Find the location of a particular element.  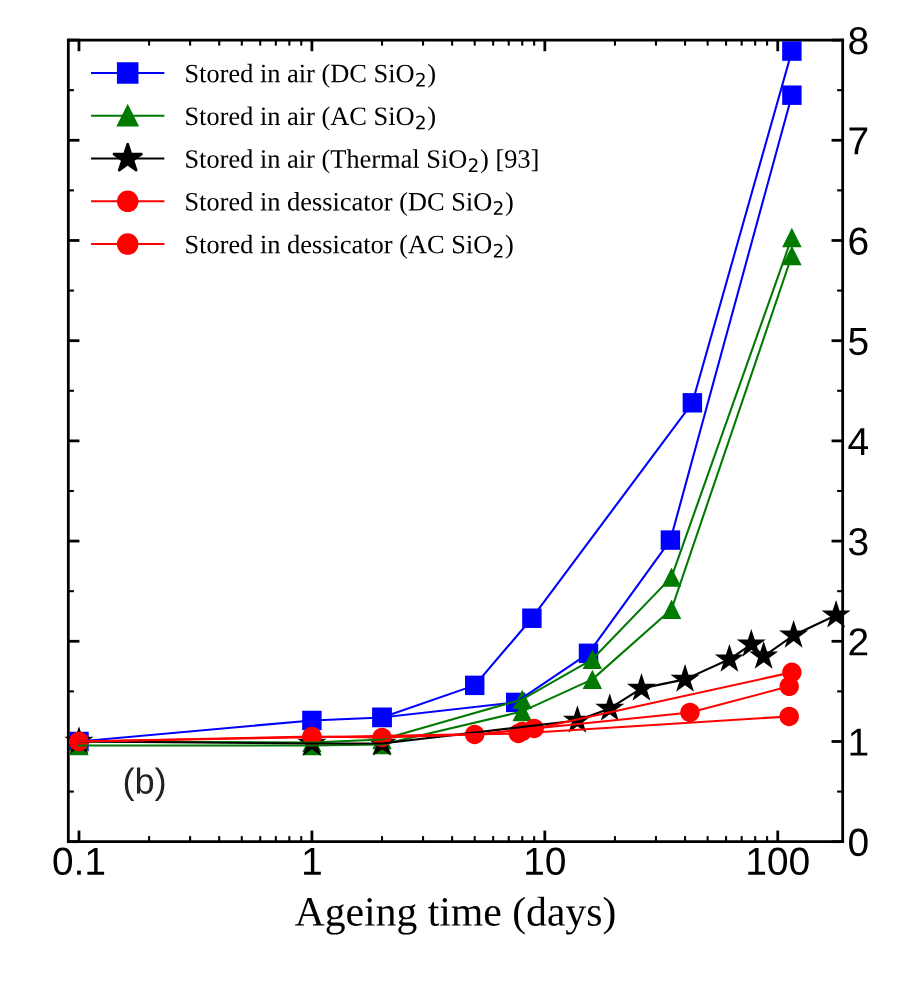

y-tick-label: 3 is located at coordinates (858, 542).